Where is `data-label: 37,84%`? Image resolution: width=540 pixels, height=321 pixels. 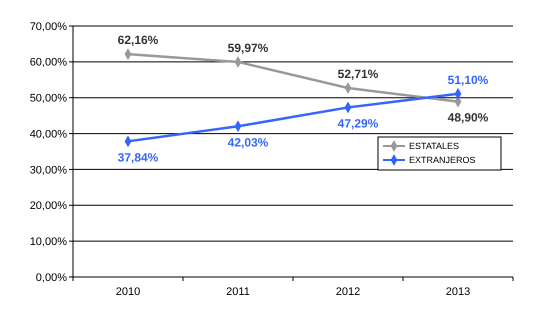
data-label: 37,84% is located at coordinates (138, 157).